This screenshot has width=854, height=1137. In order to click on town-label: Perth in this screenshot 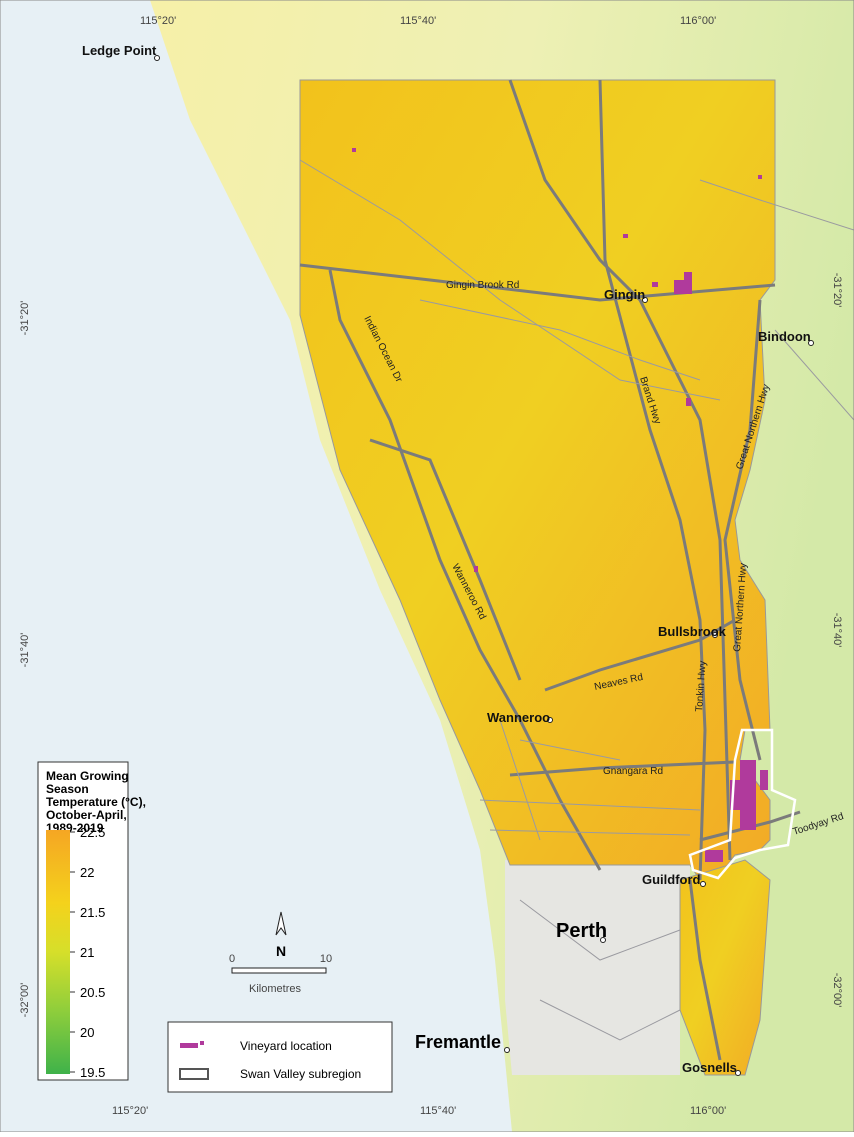, I will do `click(581, 931)`.